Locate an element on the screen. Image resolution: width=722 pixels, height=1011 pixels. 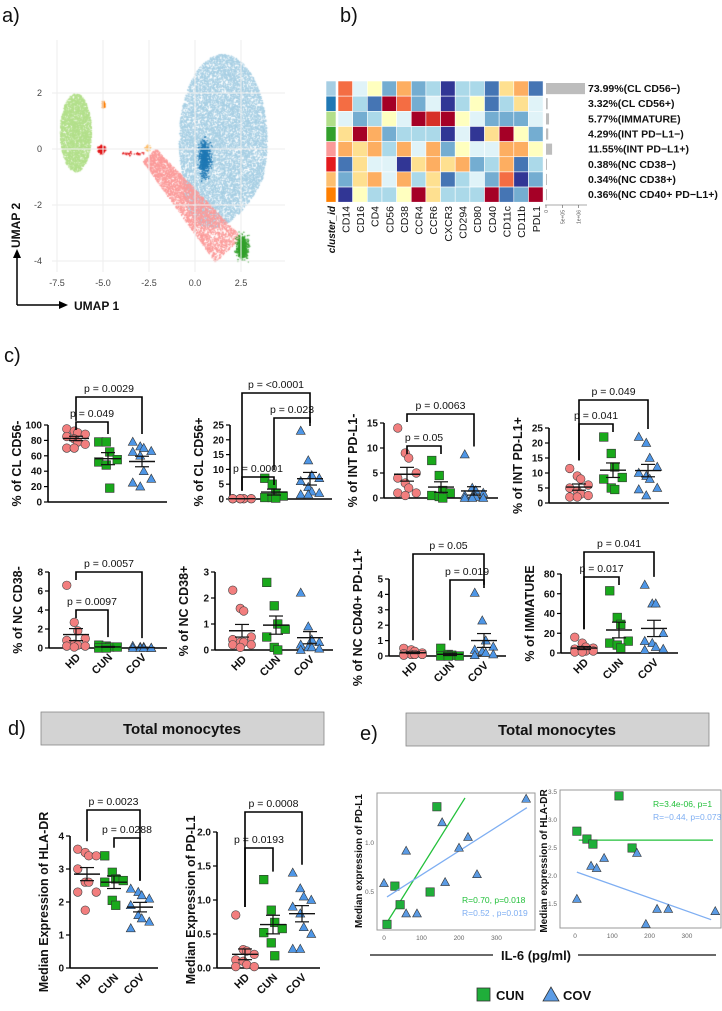
plot-frame is located at coordinates (640, 859).